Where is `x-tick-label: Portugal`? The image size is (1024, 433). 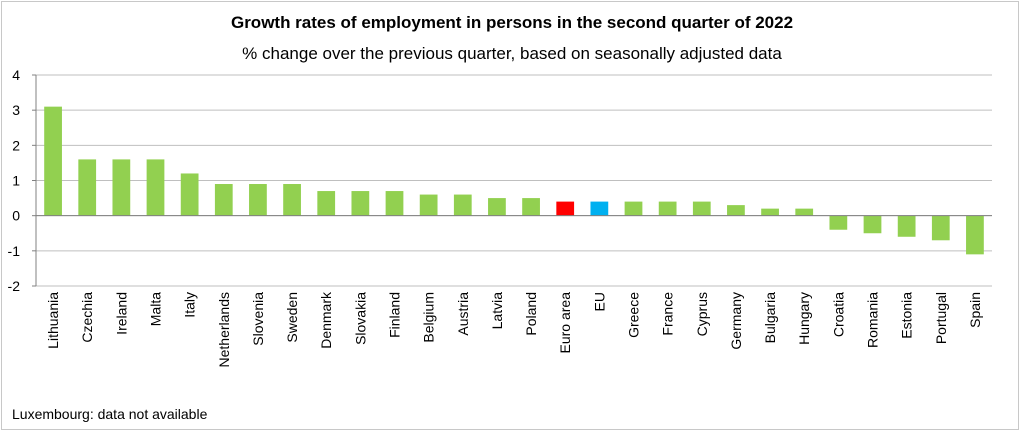 x-tick-label: Portugal is located at coordinates (941, 318).